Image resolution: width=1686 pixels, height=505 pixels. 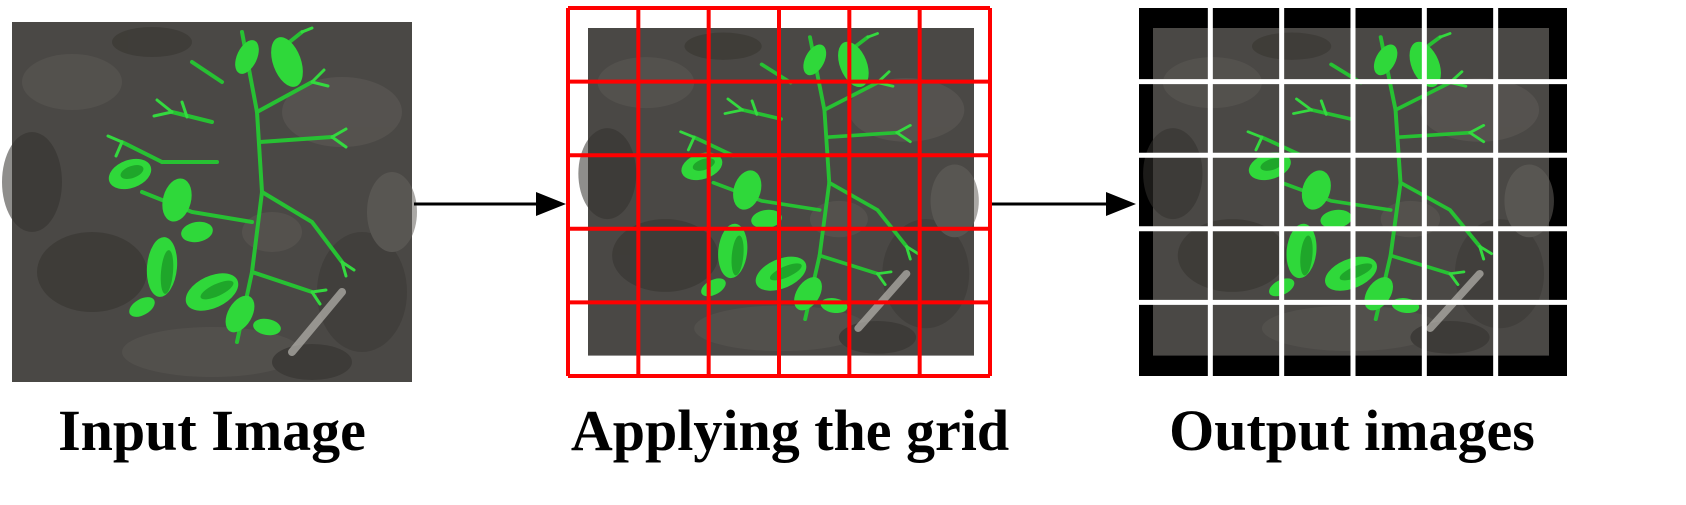 What do you see at coordinates (790, 430) in the screenshot?
I see `caption-applying-grid: Applying the grid` at bounding box center [790, 430].